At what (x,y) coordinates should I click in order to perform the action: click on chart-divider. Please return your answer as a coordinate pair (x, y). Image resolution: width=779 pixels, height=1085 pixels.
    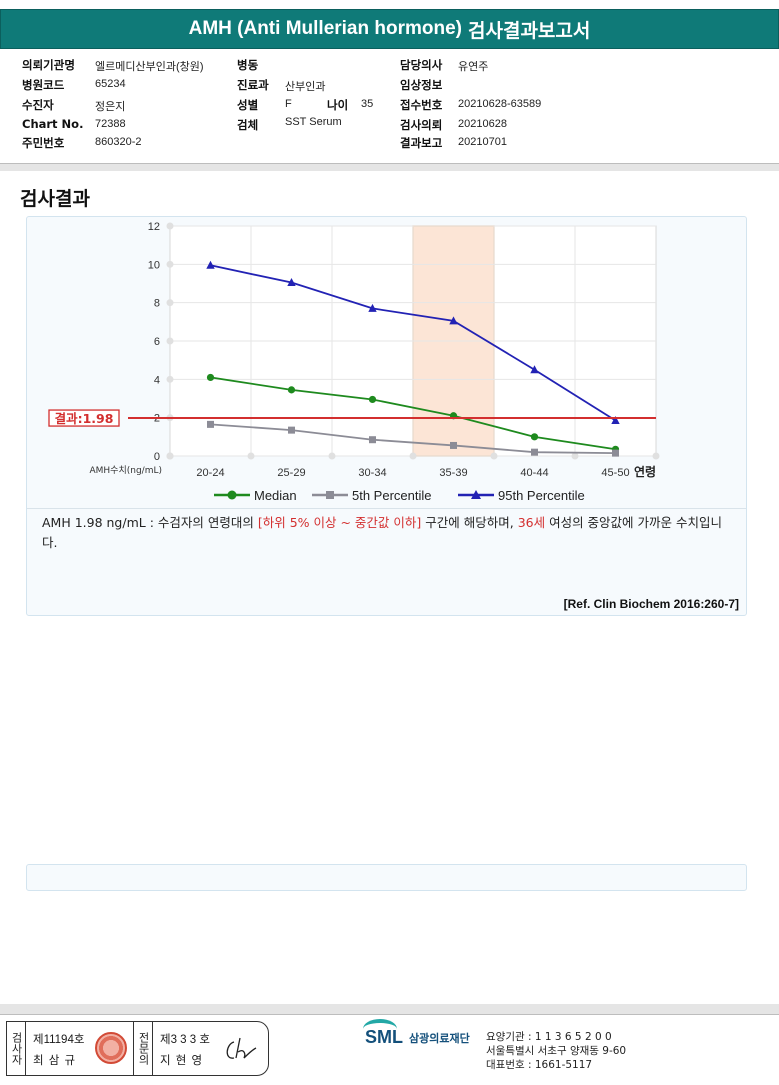
    Looking at the image, I should click on (386, 508).